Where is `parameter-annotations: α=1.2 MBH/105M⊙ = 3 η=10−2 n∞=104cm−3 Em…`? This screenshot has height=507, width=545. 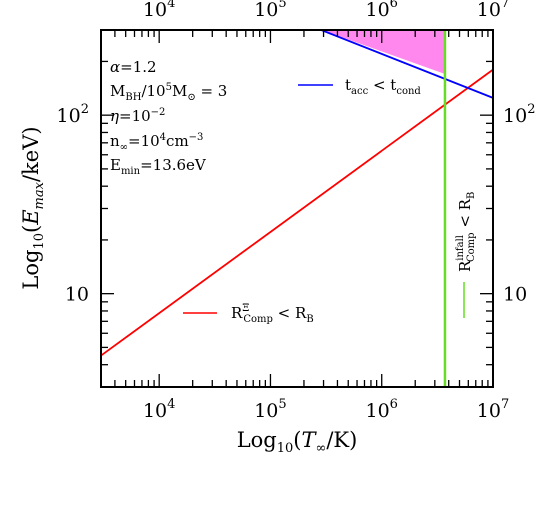 parameter-annotations: α=1.2 MBH/105M⊙ = 3 η=10−2 n∞=104cm−3 Em… is located at coordinates (168, 117).